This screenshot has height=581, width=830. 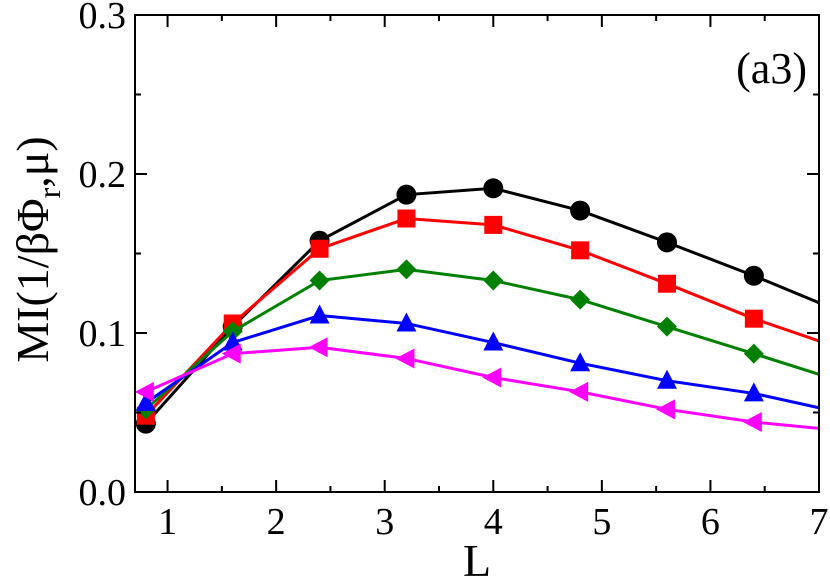 What do you see at coordinates (493, 522) in the screenshot?
I see `x-tick-label: 4` at bounding box center [493, 522].